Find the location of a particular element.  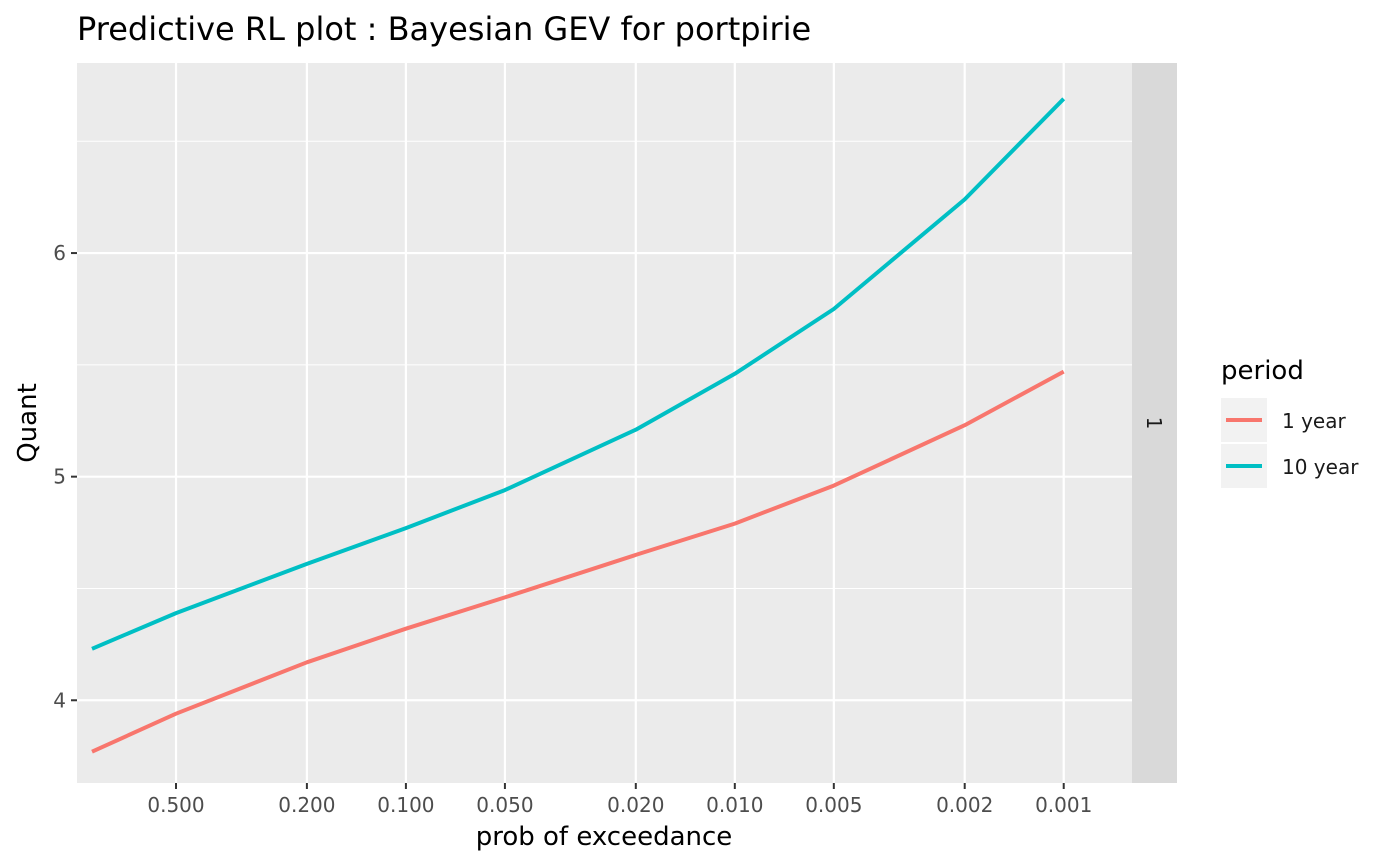

facet-strip-label: 1 is located at coordinates (1154, 423).